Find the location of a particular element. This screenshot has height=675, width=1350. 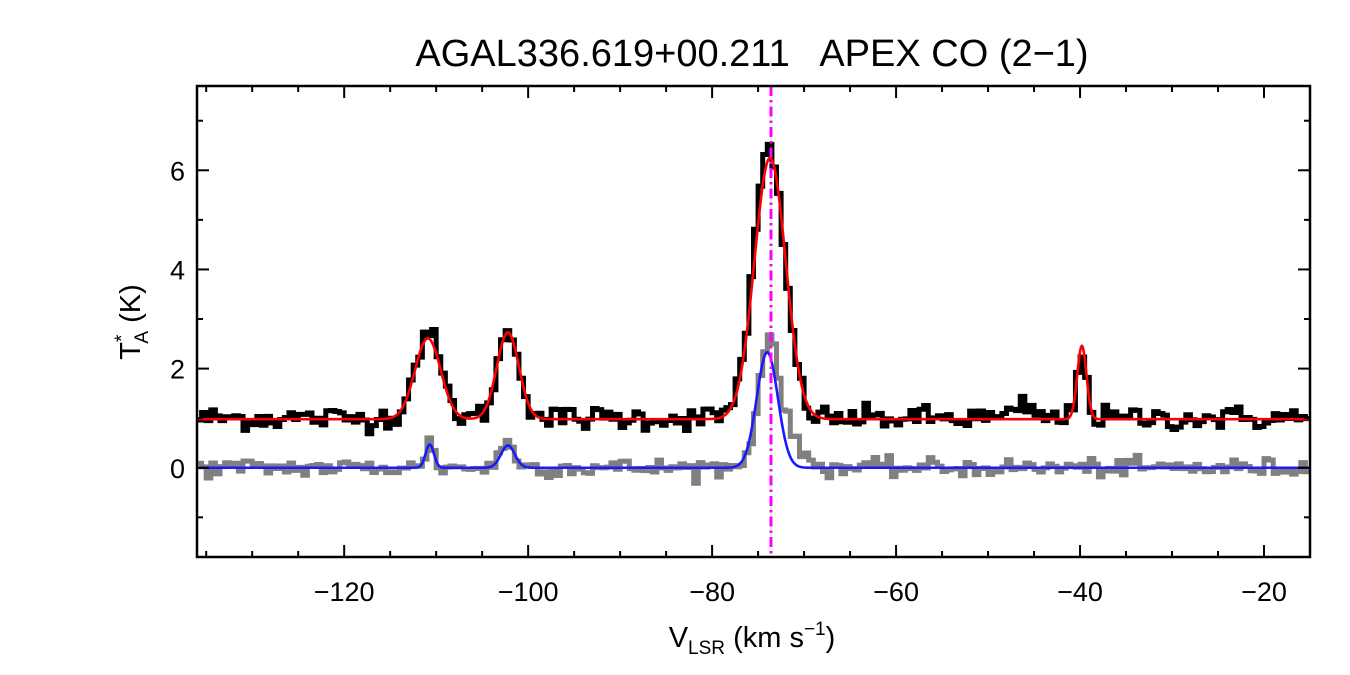

y-tick-label: 4 is located at coordinates (177, 270).